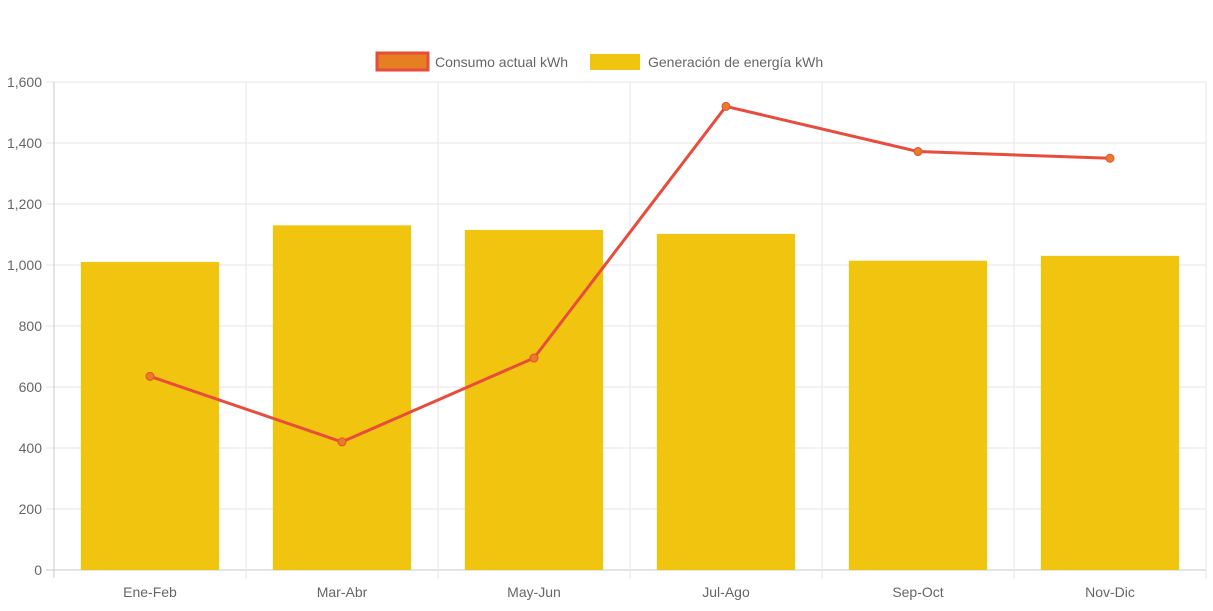 This screenshot has width=1213, height=611. What do you see at coordinates (726, 592) in the screenshot?
I see `x-tick-label: Jul-Ago` at bounding box center [726, 592].